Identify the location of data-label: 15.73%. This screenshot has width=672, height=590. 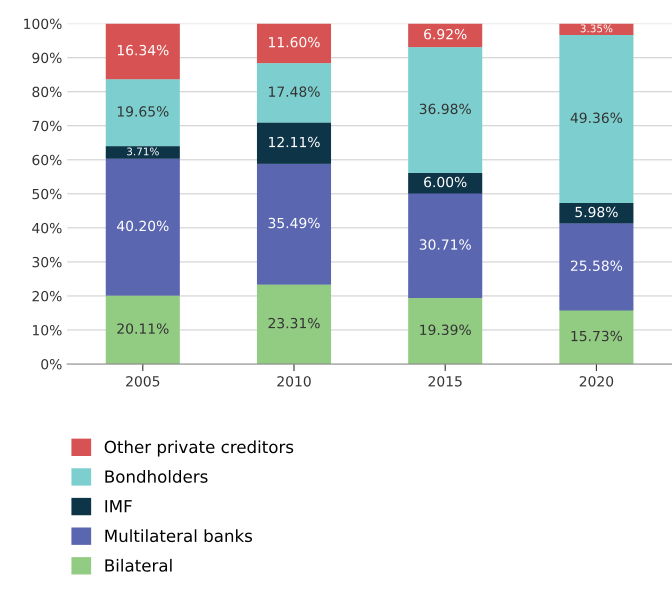
(596, 336).